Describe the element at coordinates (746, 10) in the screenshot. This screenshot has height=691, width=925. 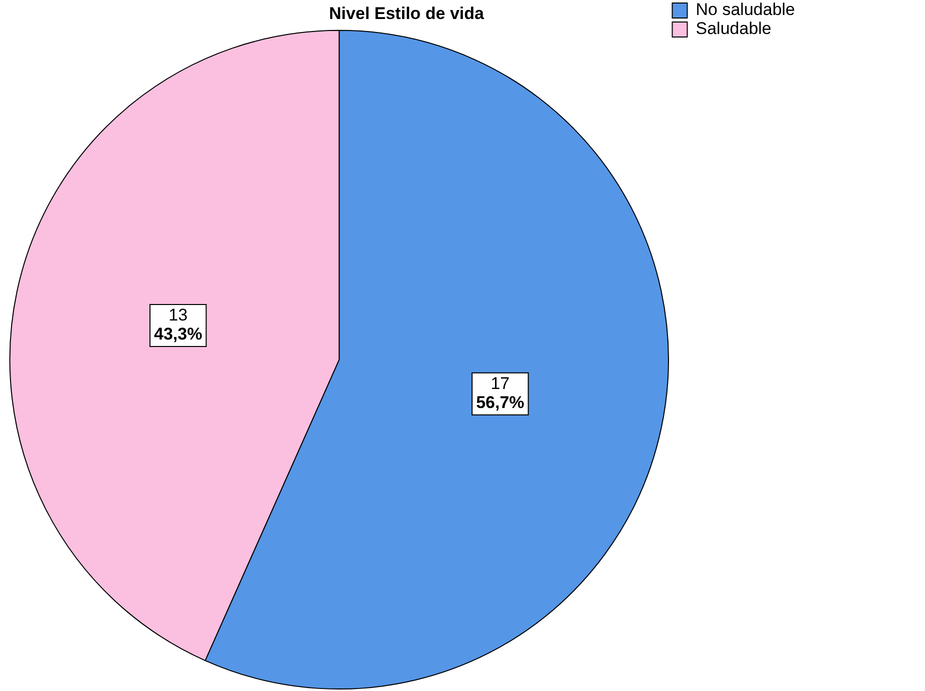
I see `legend-label: No saludable` at that location.